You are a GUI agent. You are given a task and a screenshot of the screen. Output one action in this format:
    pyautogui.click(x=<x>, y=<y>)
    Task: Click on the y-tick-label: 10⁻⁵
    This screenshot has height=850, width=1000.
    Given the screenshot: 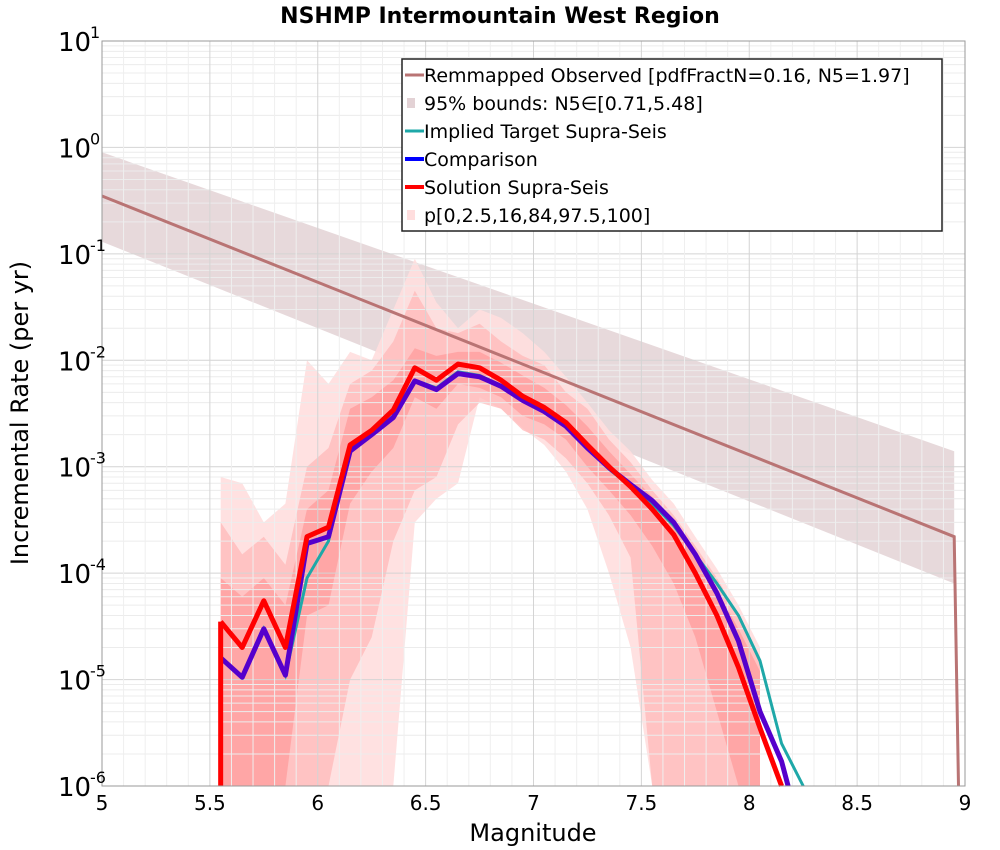 What is the action you would take?
    pyautogui.click(x=82, y=679)
    